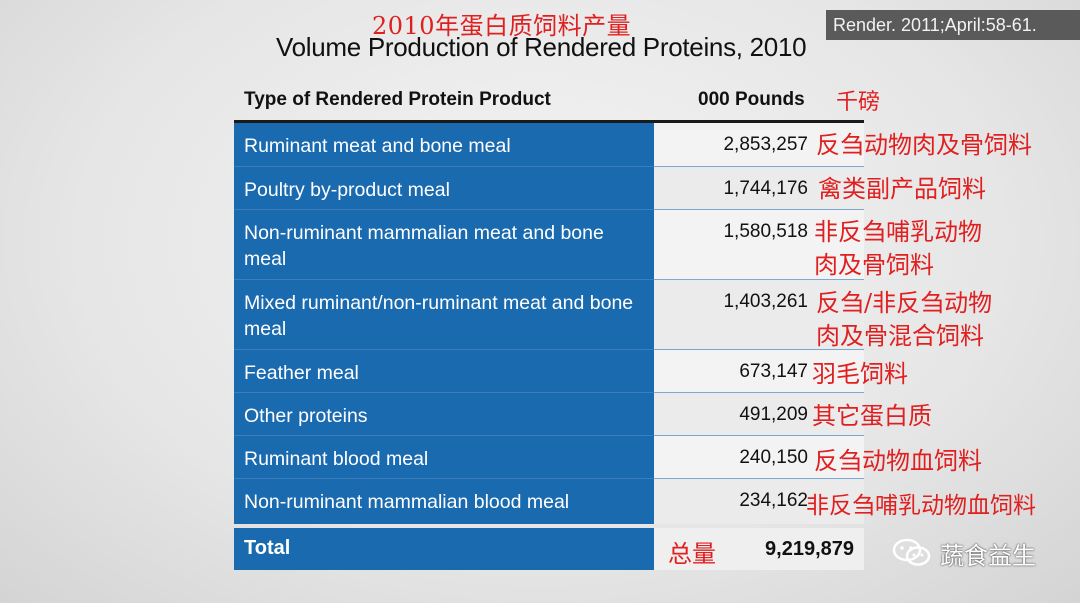  I want to click on total-annotation-cn: 总量, so click(692, 554).